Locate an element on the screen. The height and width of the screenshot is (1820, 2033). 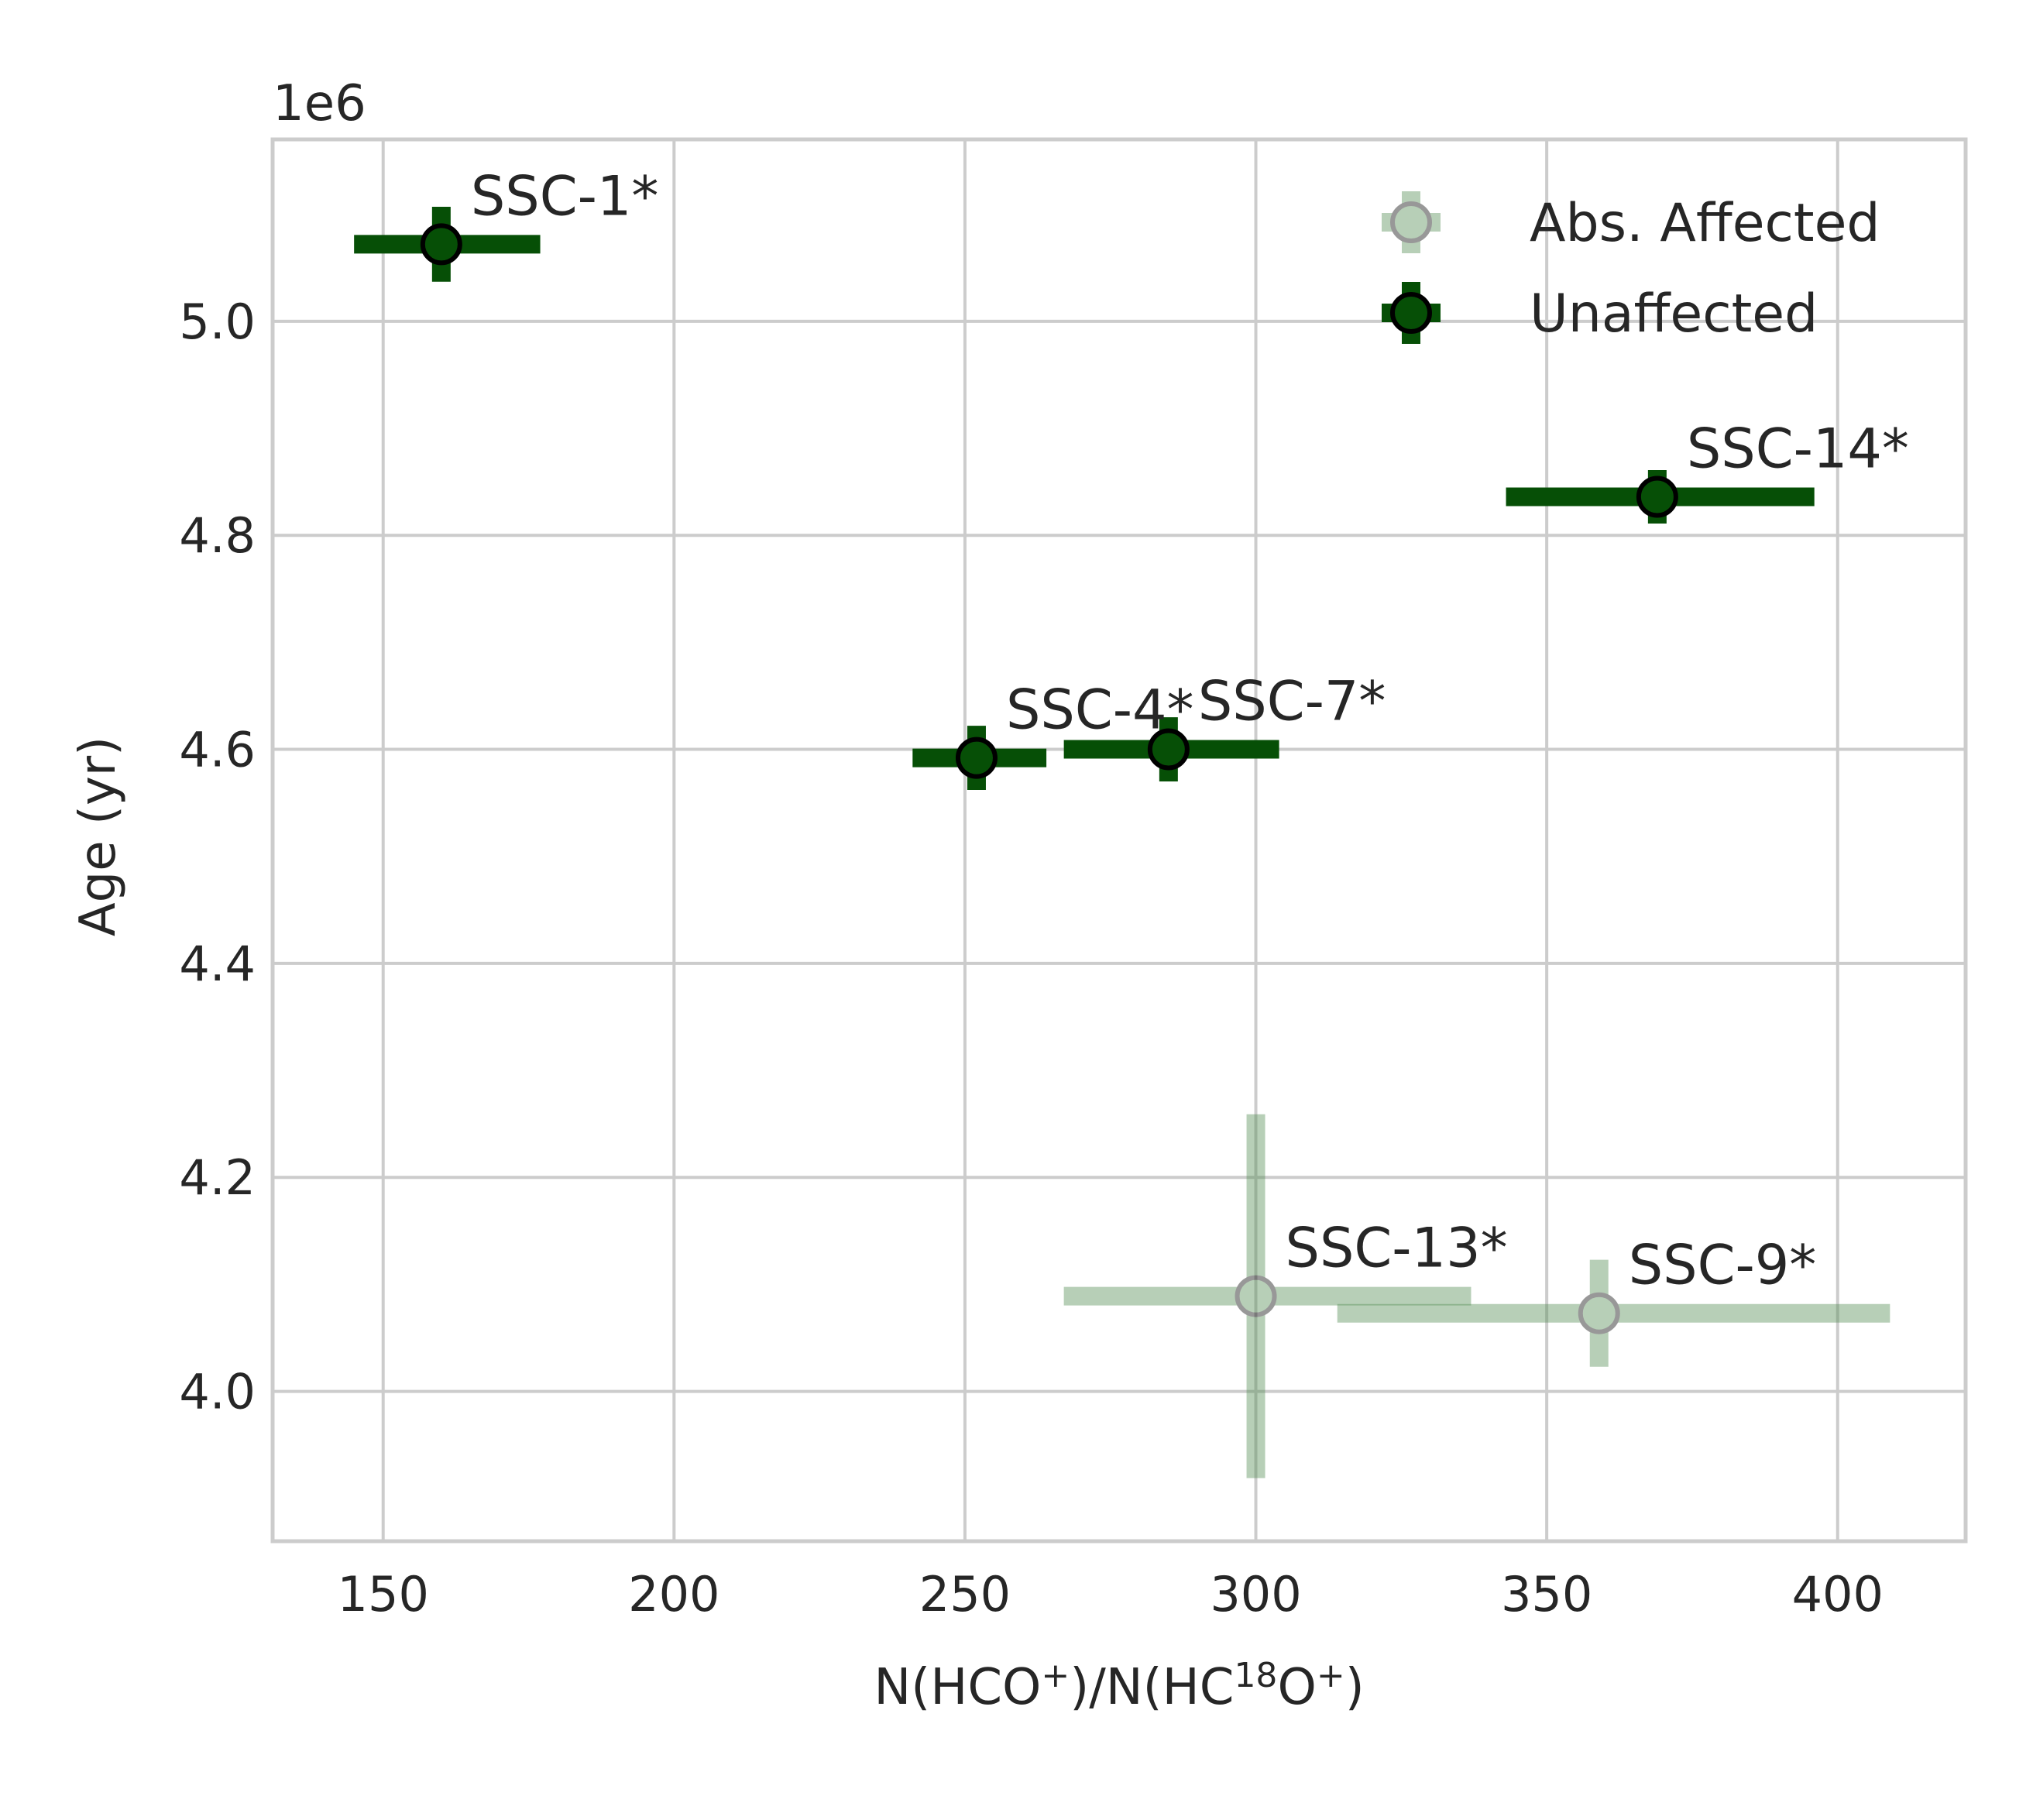
point-label: SSC-1* is located at coordinates (565, 196).